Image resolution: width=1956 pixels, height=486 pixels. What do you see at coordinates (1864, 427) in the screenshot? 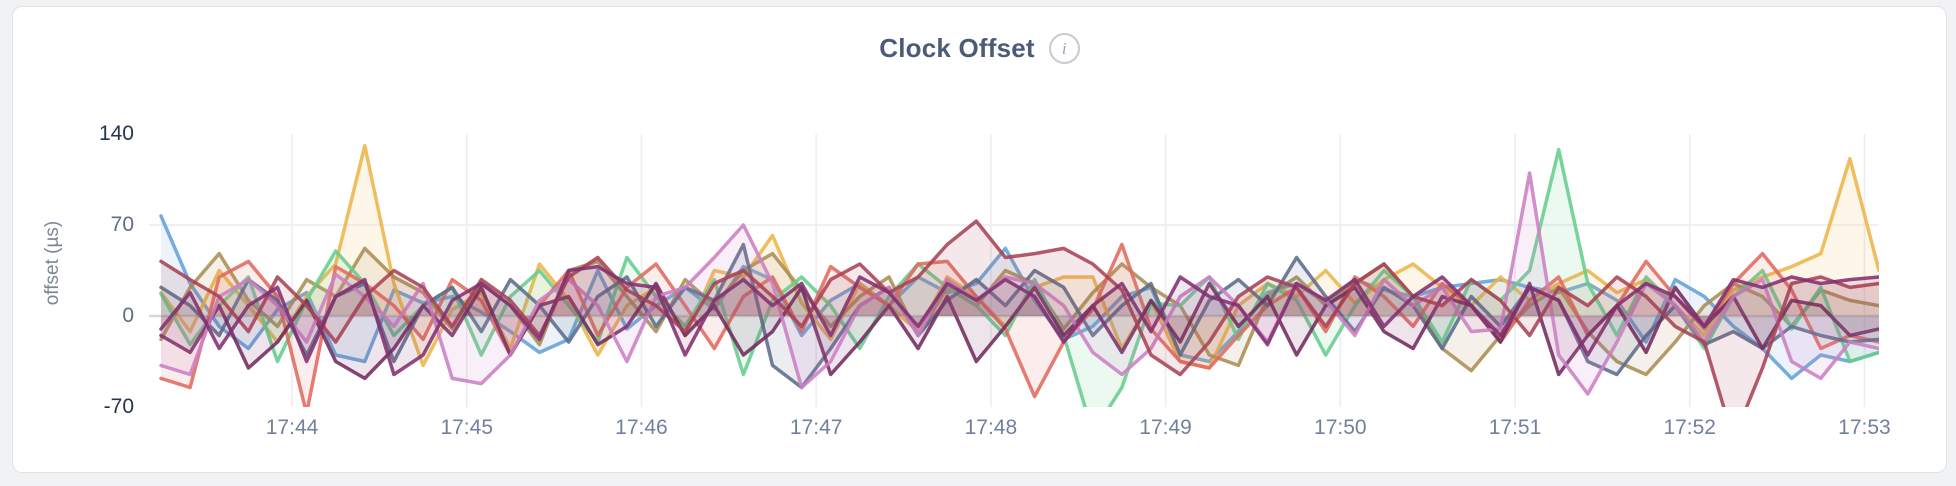
I see `x-tick-label: 17:53` at bounding box center [1864, 427].